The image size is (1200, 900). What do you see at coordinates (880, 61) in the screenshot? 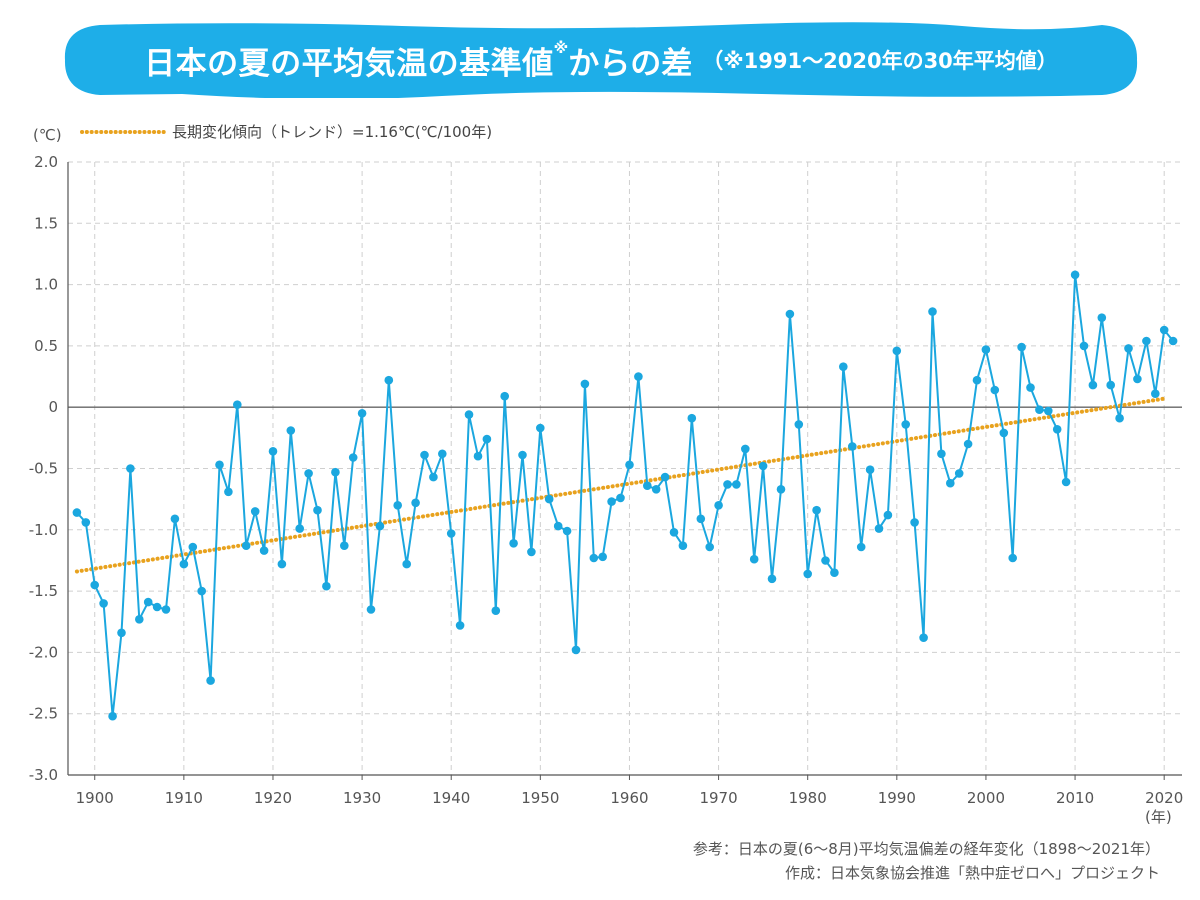
I see `chart-subtitle: （※1991〜2020年の30年平均値）` at bounding box center [880, 61].